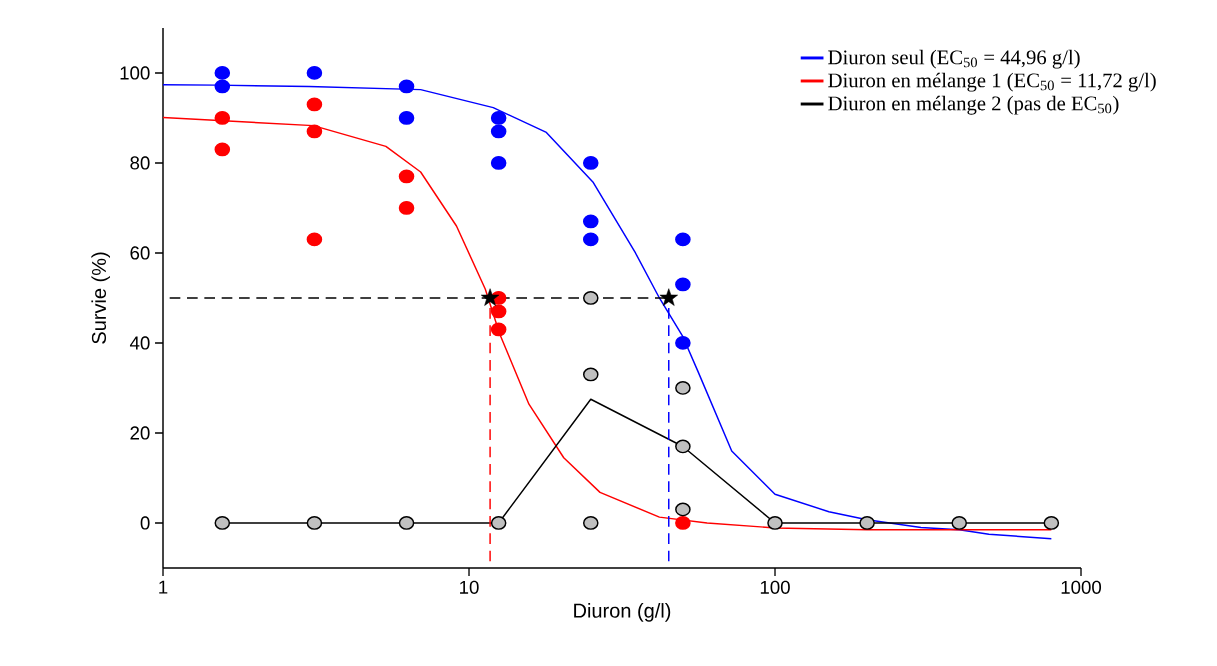  I want to click on legend-label: Diuron en mélange 1 (EC$_{50}$ = 11,72 g/l), so click(992, 82).